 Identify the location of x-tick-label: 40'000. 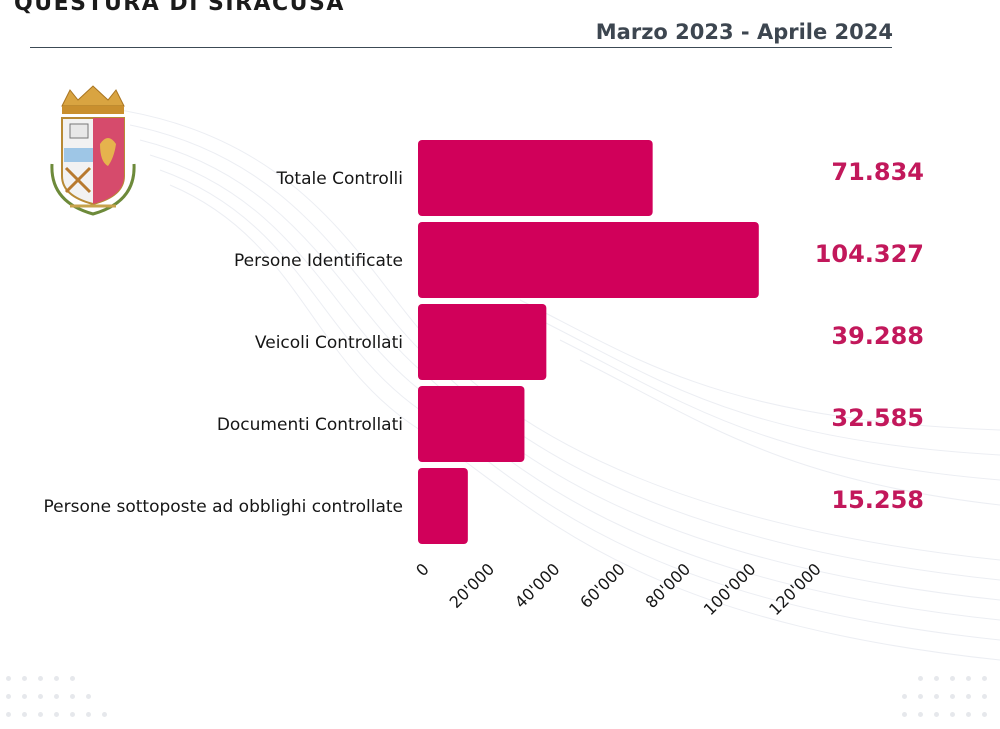
(537, 585).